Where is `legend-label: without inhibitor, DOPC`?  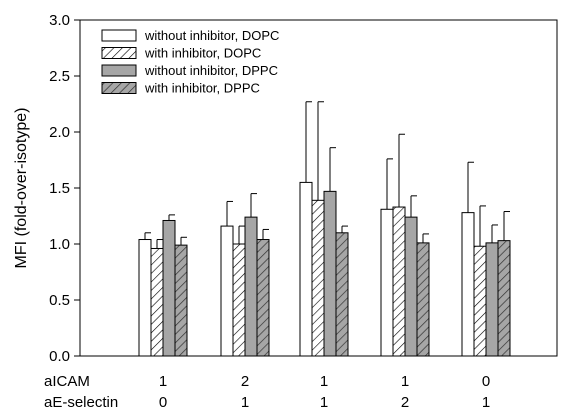
legend-label: without inhibitor, DOPC is located at coordinates (211, 35).